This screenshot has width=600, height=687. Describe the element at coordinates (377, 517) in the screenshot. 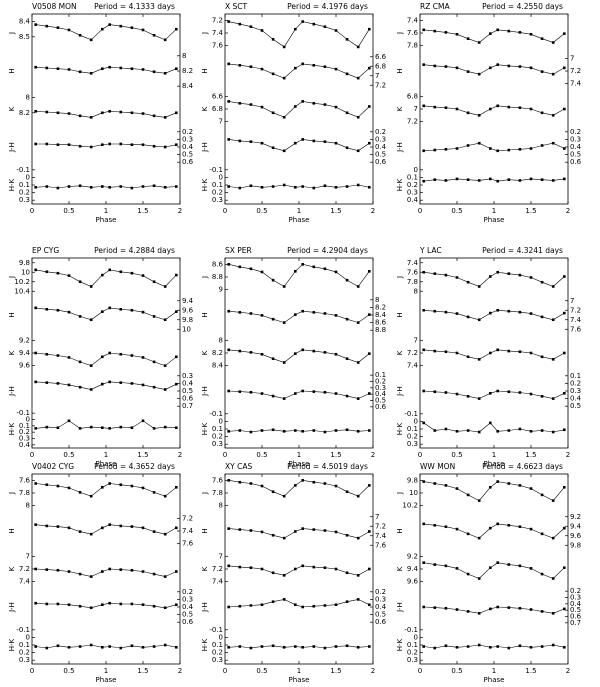

I see `y-tick-label: 7` at that location.